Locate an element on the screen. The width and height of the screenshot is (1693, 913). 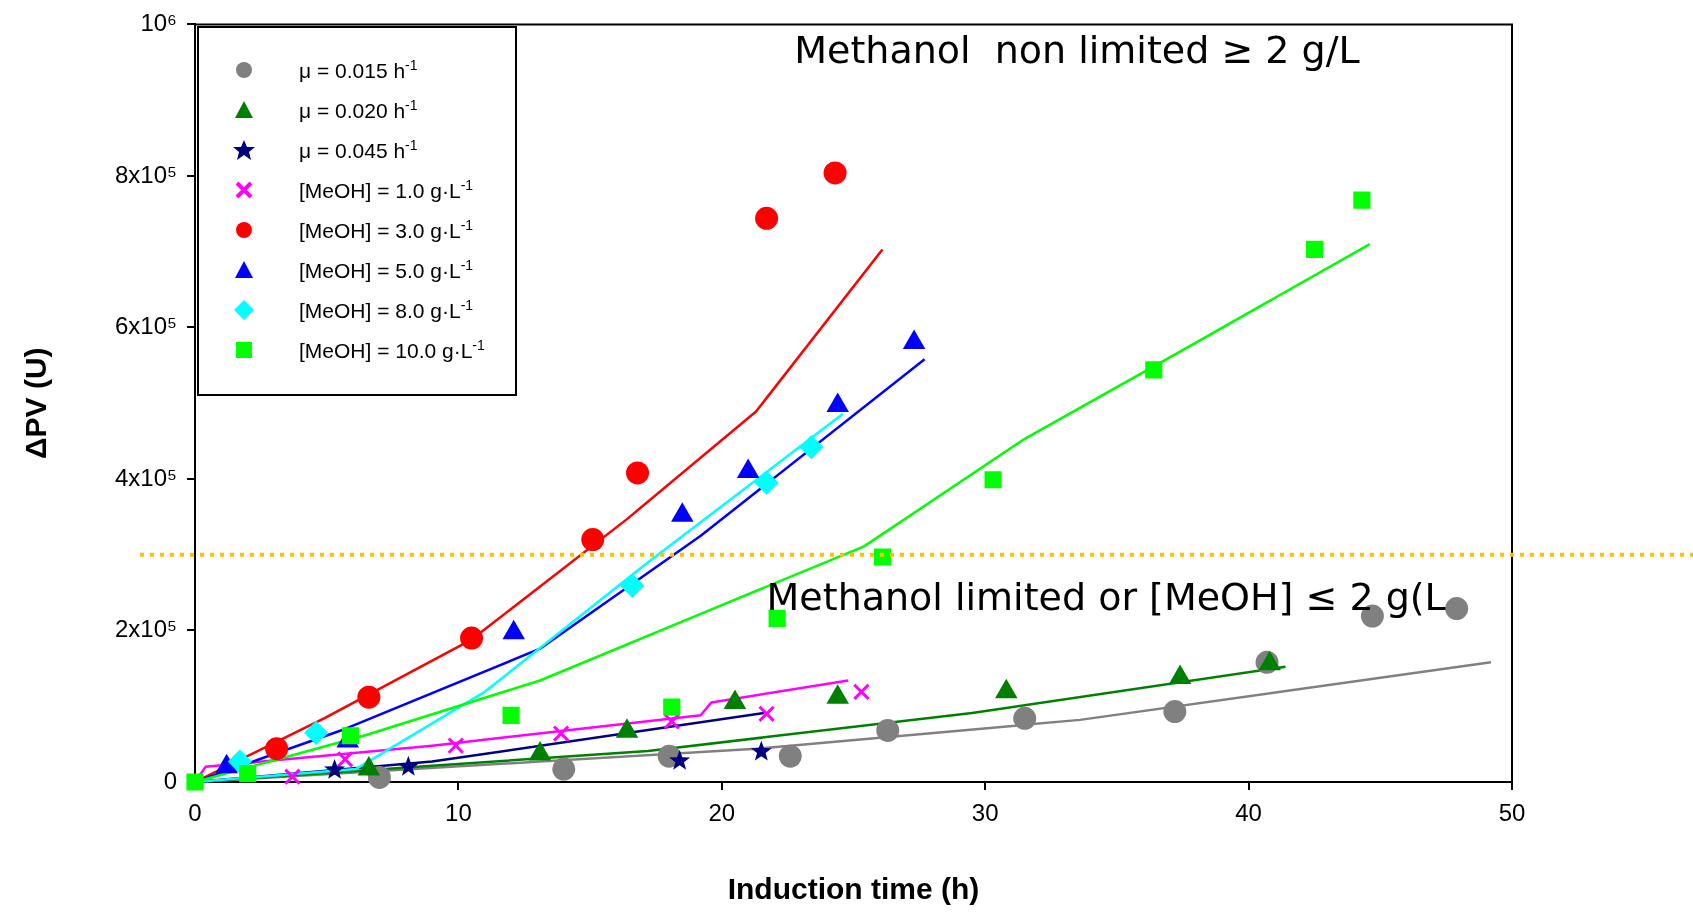
annotation: Methanol non limited ≥ 2 g/L is located at coordinates (1077, 50).